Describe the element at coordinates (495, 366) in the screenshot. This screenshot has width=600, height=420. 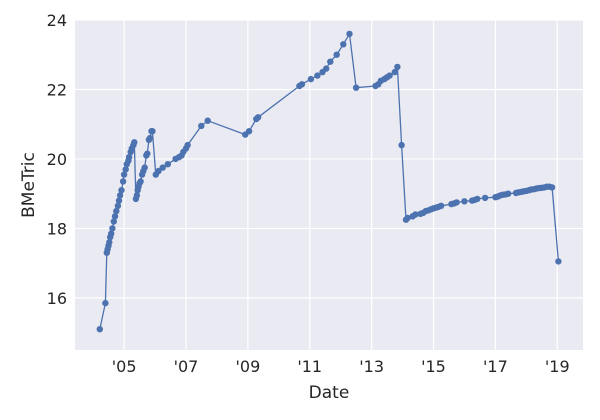
I see `x-tick-label: '17` at that location.